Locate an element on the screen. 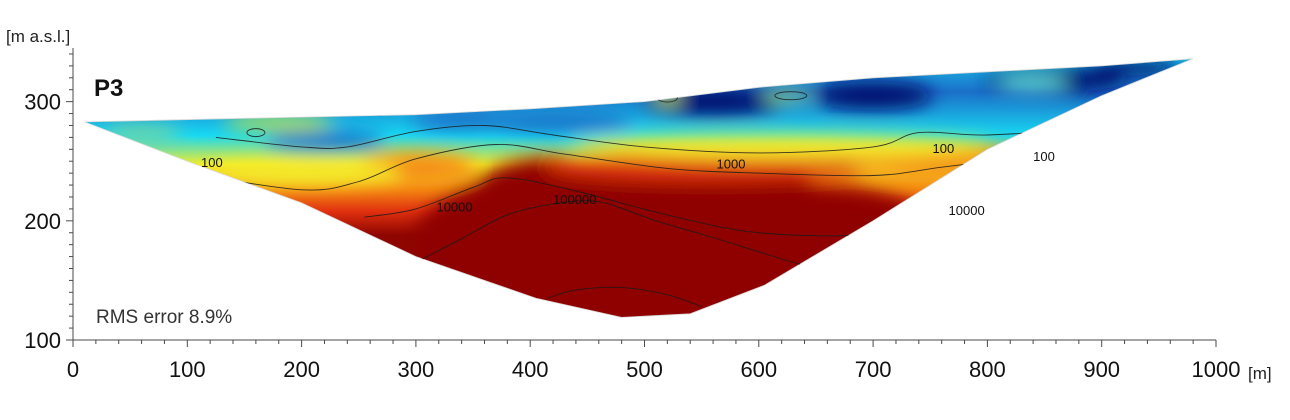 The height and width of the screenshot is (420, 1290). y-tick-label-300: 300 is located at coordinates (42, 102).